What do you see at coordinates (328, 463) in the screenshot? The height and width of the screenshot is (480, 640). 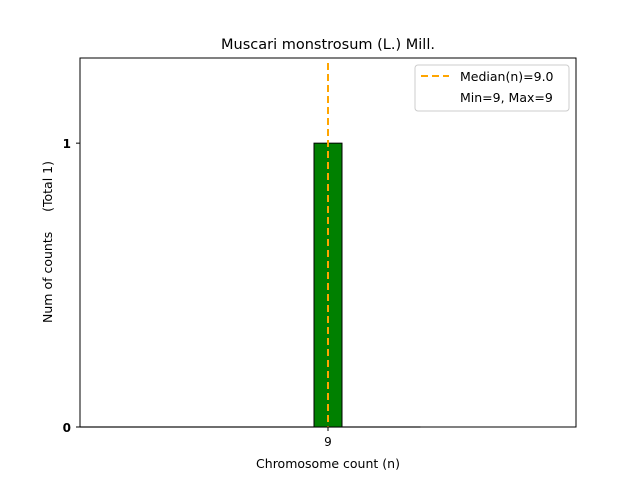 I see `x-axis-label: Chromosome count (n)` at bounding box center [328, 463].